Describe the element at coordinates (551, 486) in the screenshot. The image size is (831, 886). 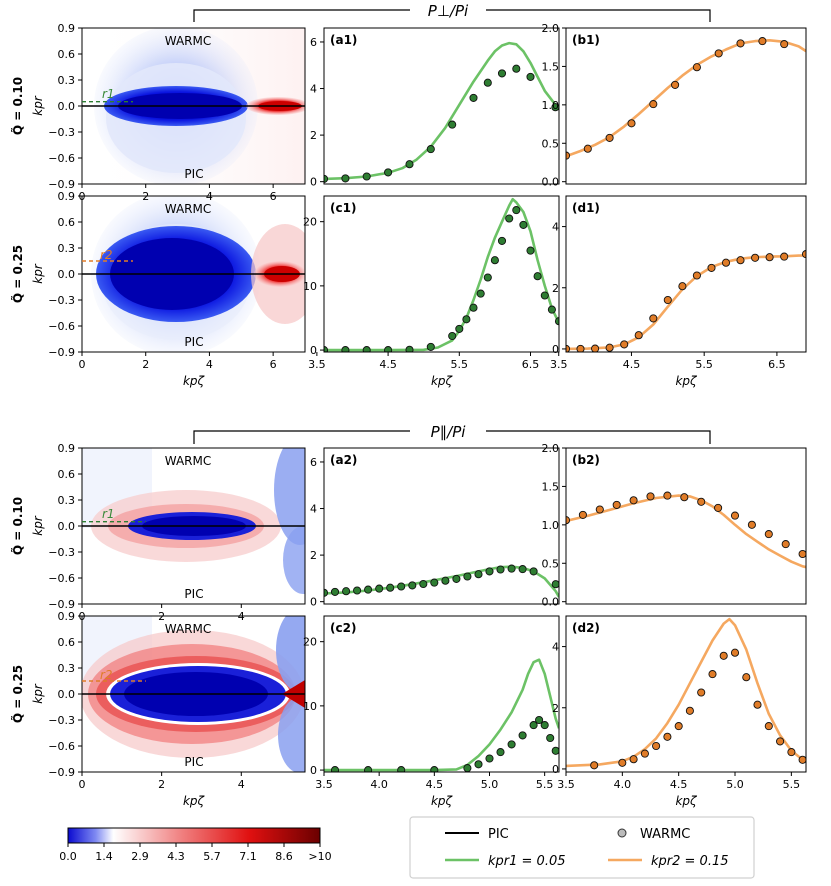
I see `ytick-label: 1.5` at that location.